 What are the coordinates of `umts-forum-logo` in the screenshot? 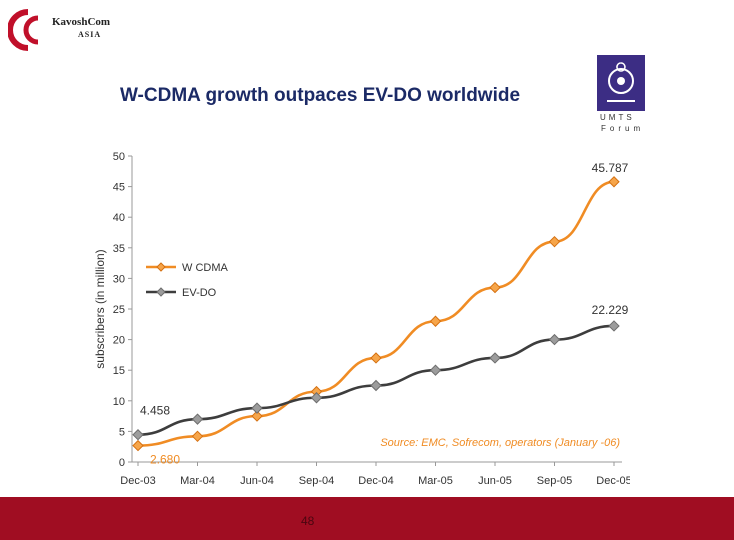 It's located at (621, 83).